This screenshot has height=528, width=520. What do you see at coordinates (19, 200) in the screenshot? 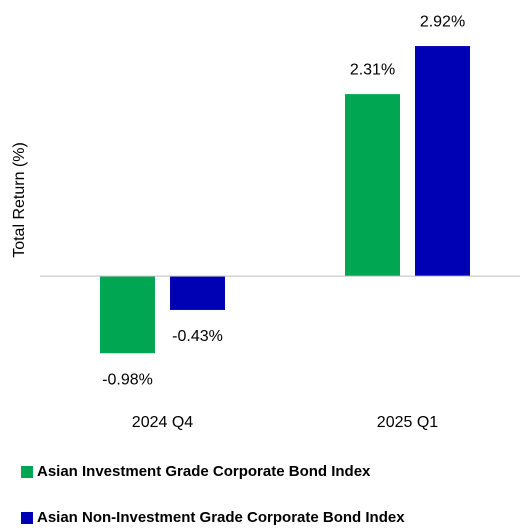
I see `y-axis-label: Total Return (%)` at bounding box center [19, 200].